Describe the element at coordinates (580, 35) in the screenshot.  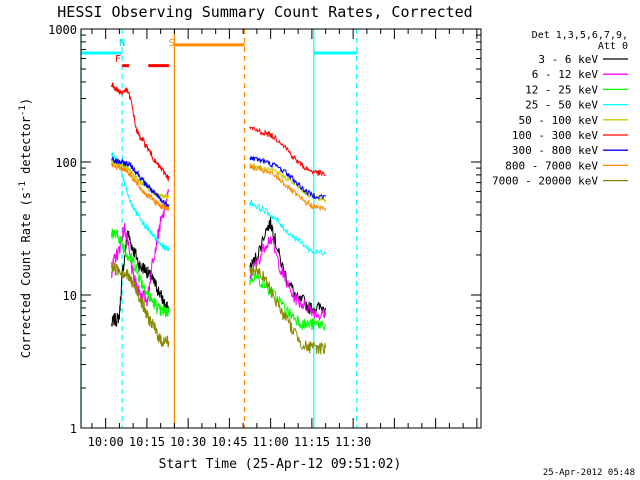
I see `legend-header-line: Det 1,3,5,6,7,9,` at that location.